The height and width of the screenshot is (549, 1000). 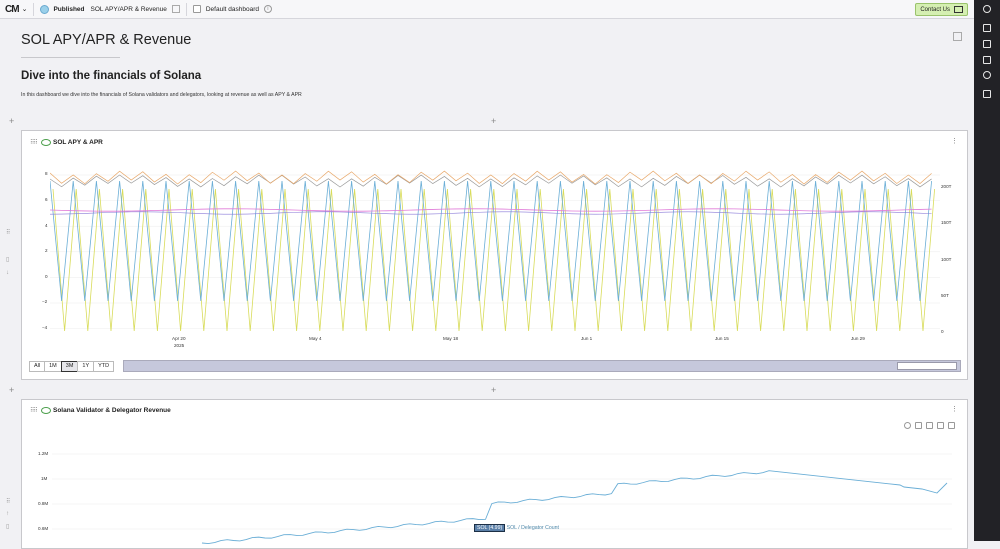 What do you see at coordinates (946, 222) in the screenshot?
I see `y2-tick: 150T` at bounding box center [946, 222].